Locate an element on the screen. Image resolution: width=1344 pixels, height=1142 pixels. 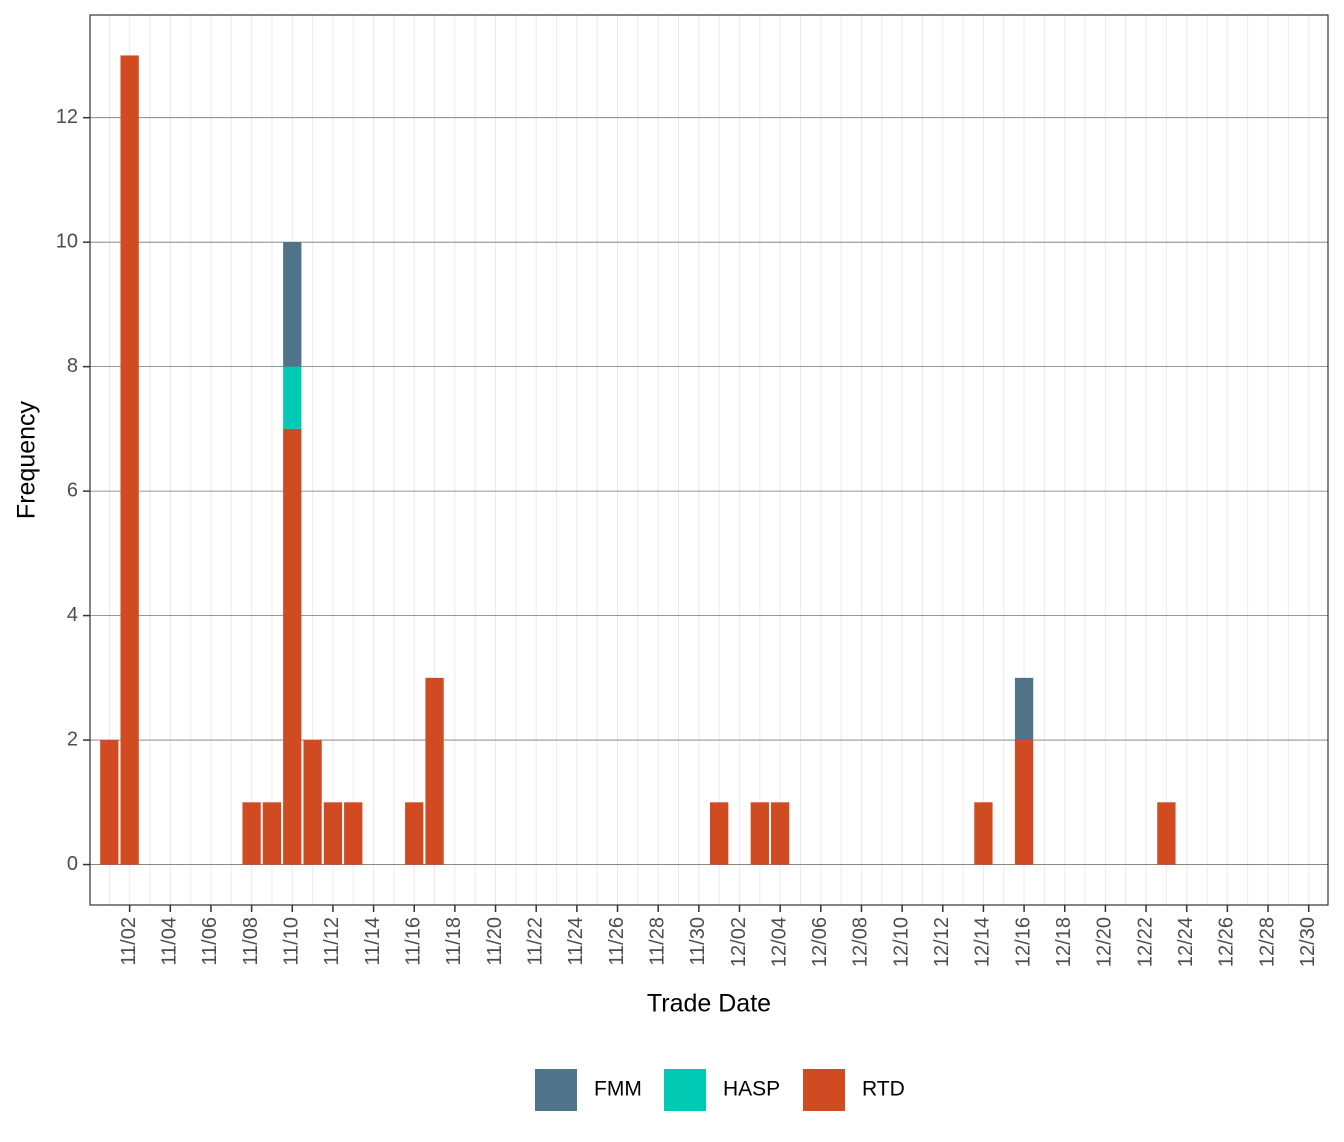
x-tick-label: 12/18 is located at coordinates (1064, 942).